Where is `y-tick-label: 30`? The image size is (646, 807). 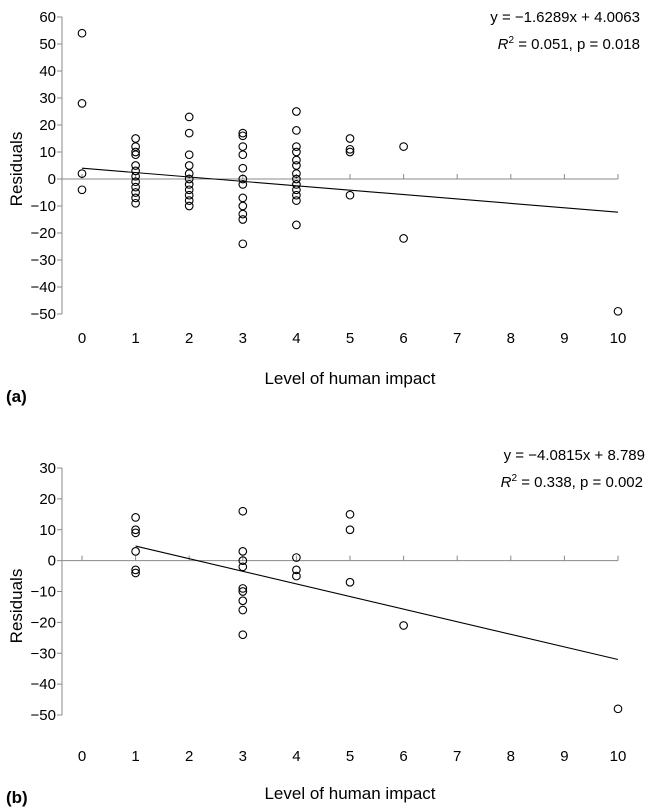
y-tick-label: 30 is located at coordinates (47, 468).